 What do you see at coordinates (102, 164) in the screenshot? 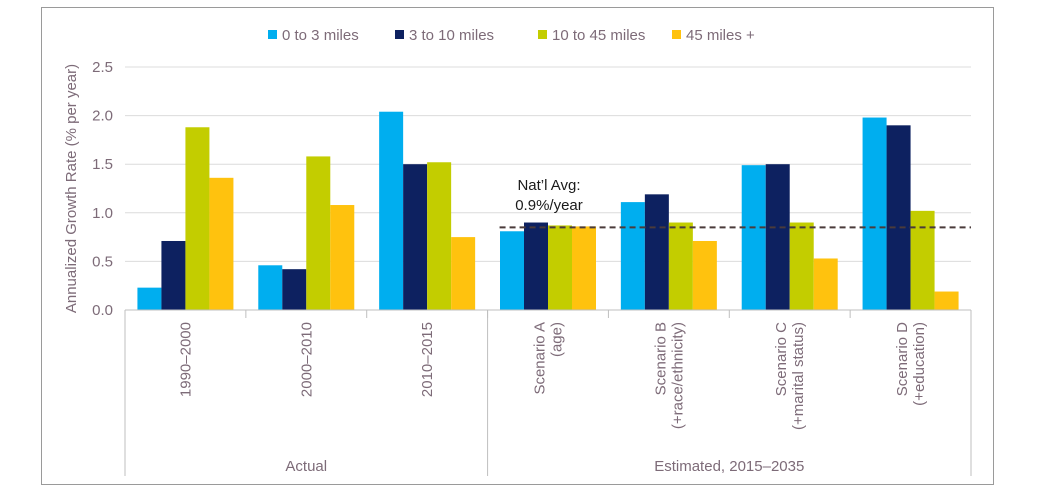
I see `y-tick-label: 1.5` at bounding box center [102, 164].